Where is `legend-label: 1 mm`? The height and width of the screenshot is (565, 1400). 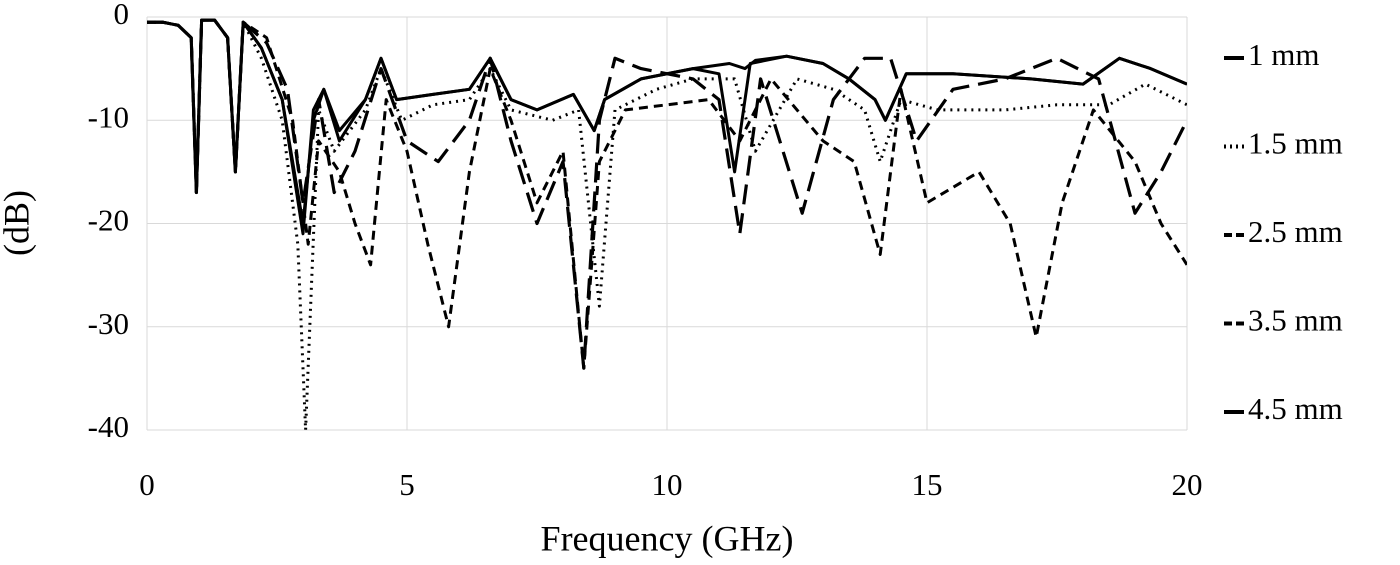 legend-label: 1 mm is located at coordinates (1283, 54).